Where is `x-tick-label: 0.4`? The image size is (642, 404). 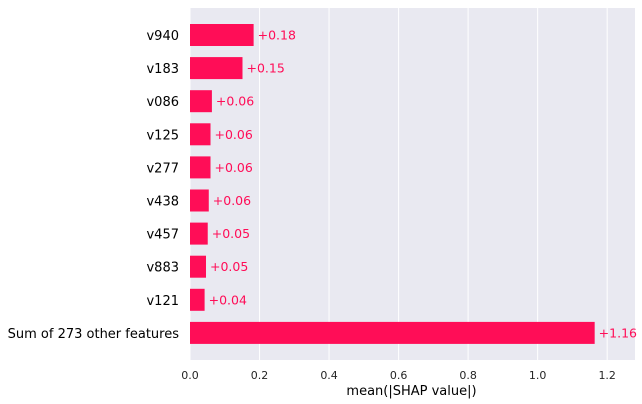
x-tick-label: 0.4 is located at coordinates (329, 375).